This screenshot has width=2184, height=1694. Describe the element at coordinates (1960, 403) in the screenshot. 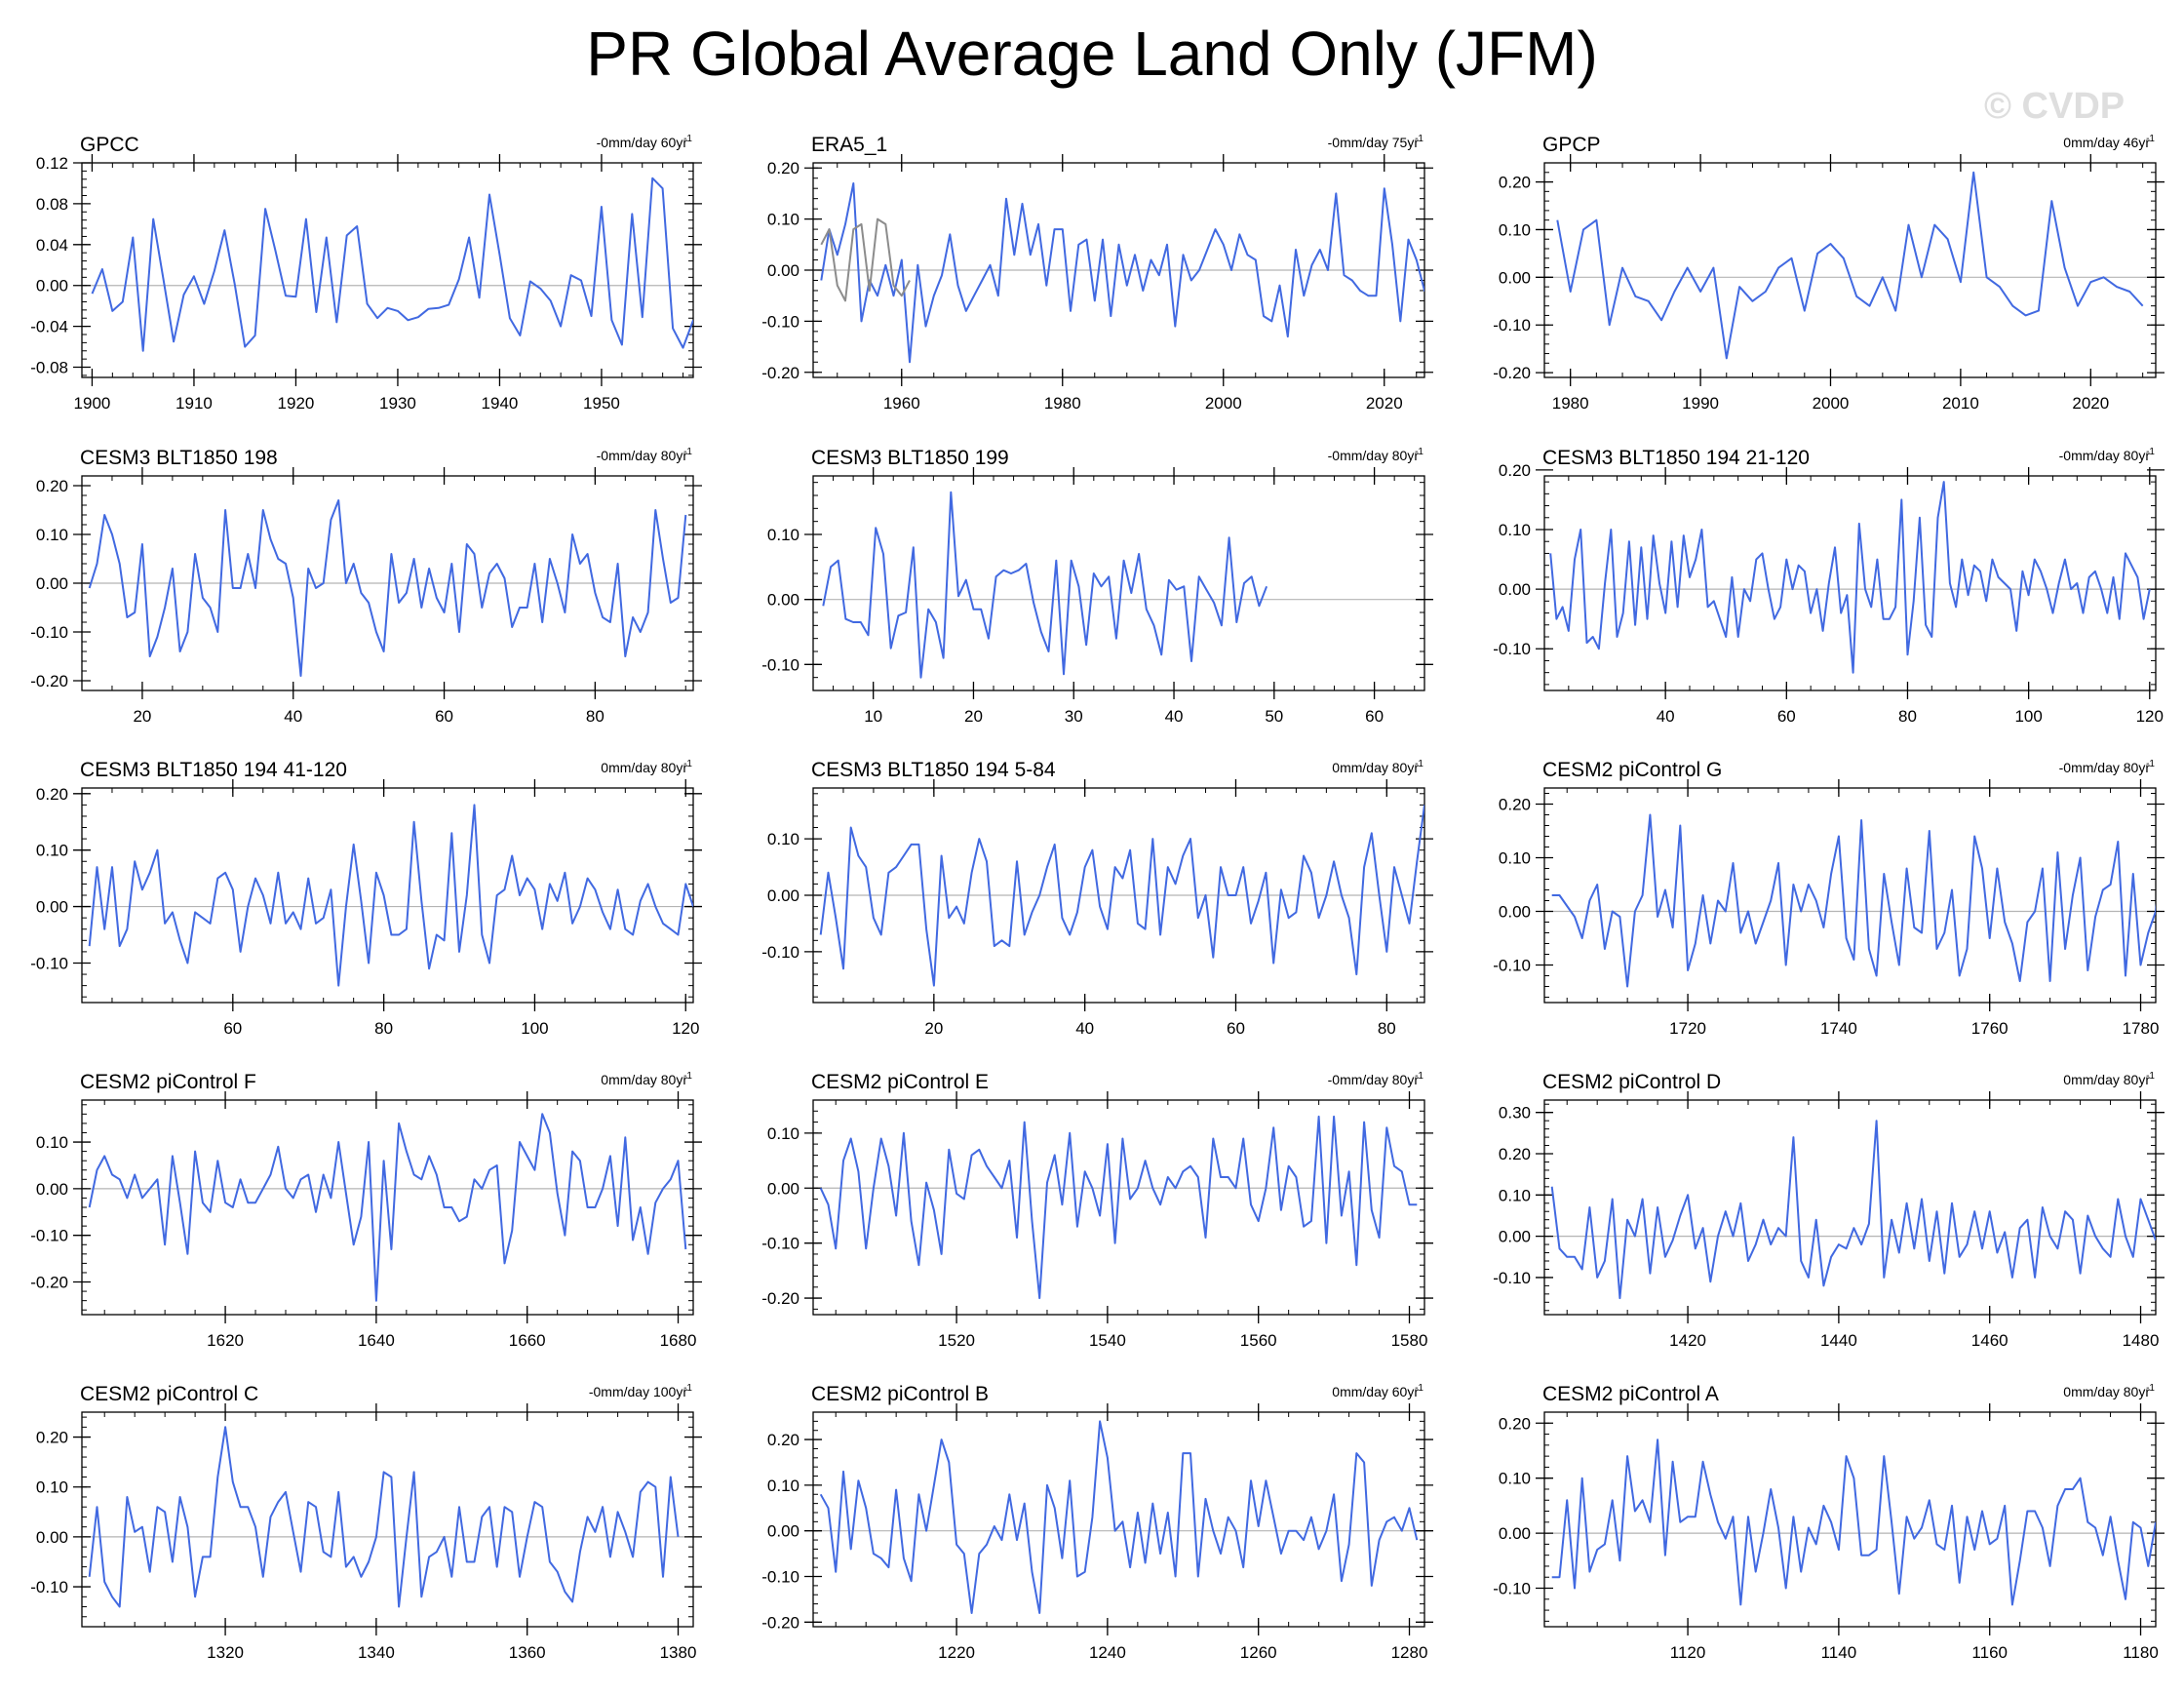

I see `x-tick-label: 2010` at that location.